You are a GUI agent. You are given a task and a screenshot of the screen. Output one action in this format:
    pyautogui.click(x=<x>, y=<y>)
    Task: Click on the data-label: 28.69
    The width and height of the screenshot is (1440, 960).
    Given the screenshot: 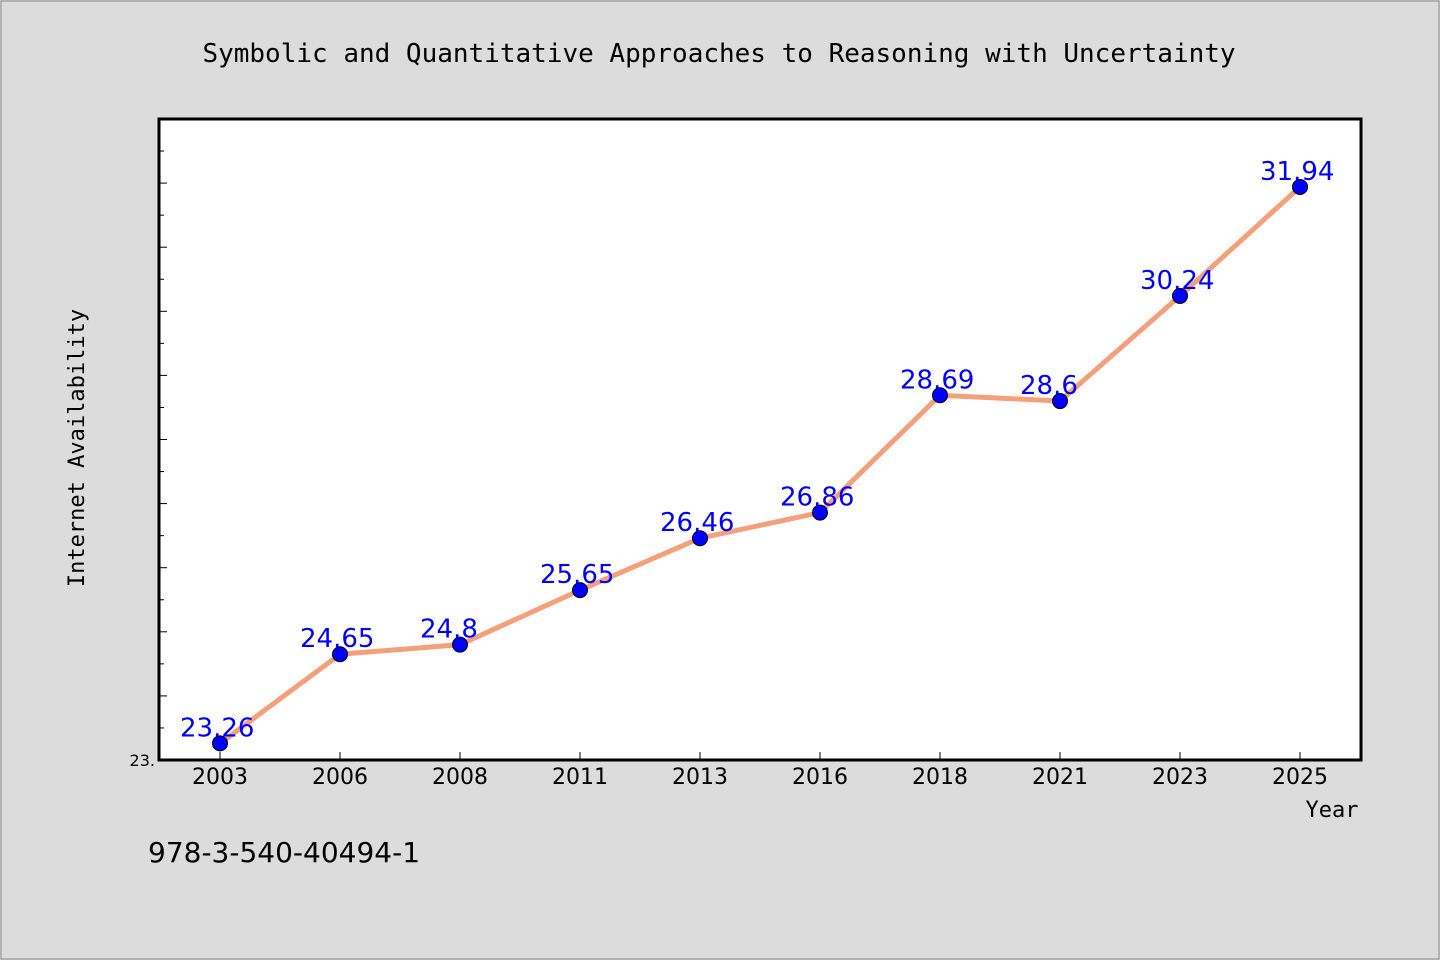 What is the action you would take?
    pyautogui.click(x=937, y=380)
    